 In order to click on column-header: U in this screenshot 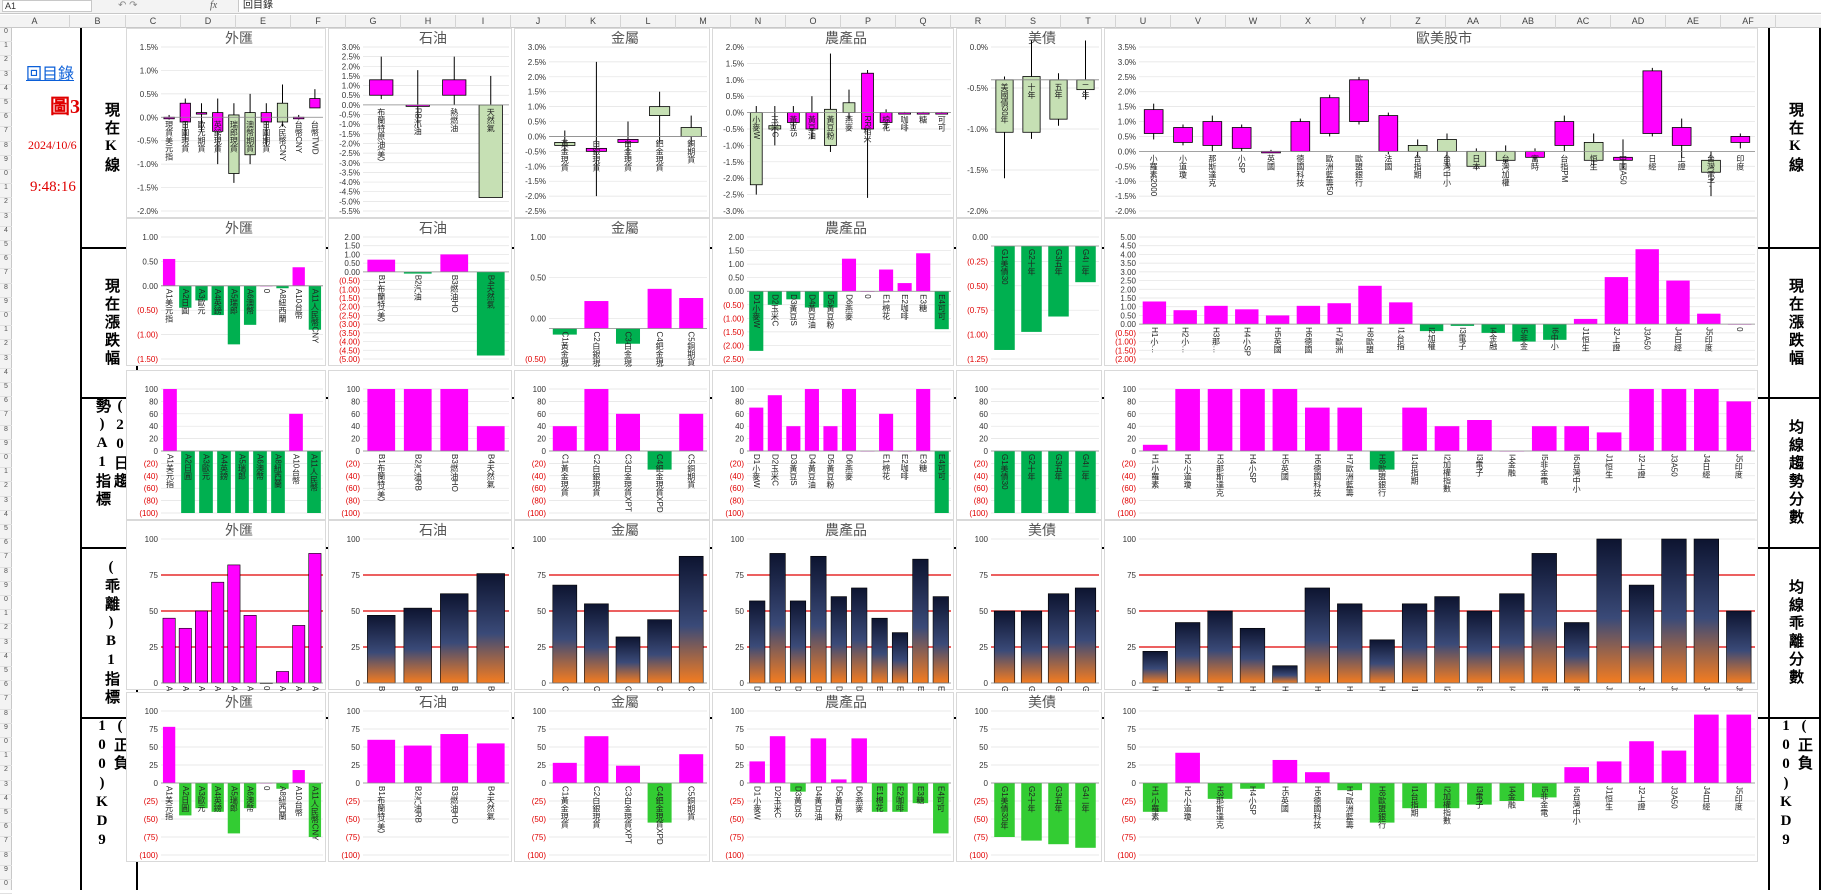, I will do `click(1143, 21)`.